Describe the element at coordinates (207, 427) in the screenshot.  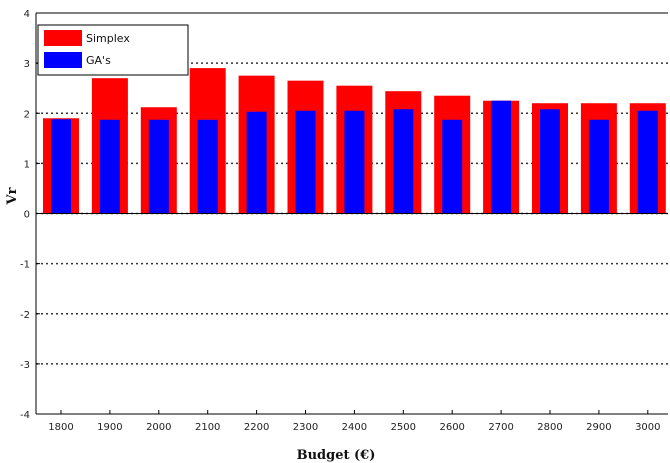
I see `x-tick-label: 2100` at that location.